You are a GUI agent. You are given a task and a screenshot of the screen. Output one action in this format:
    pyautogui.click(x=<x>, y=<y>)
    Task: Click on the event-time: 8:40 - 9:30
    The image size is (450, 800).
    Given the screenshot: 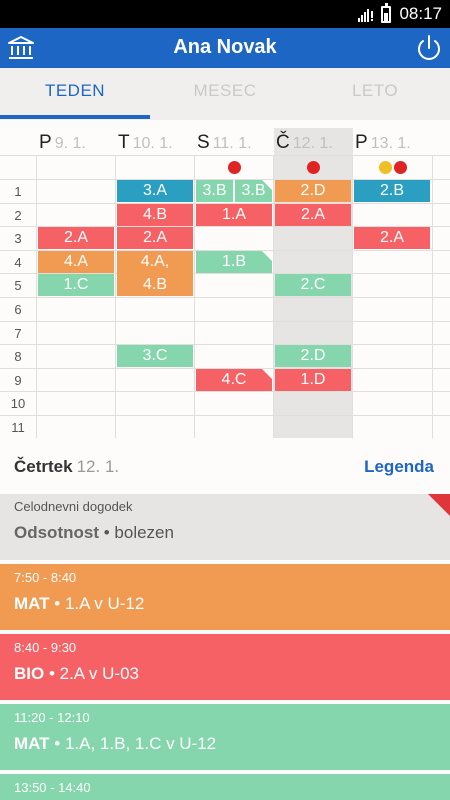 What is the action you would take?
    pyautogui.click(x=45, y=647)
    